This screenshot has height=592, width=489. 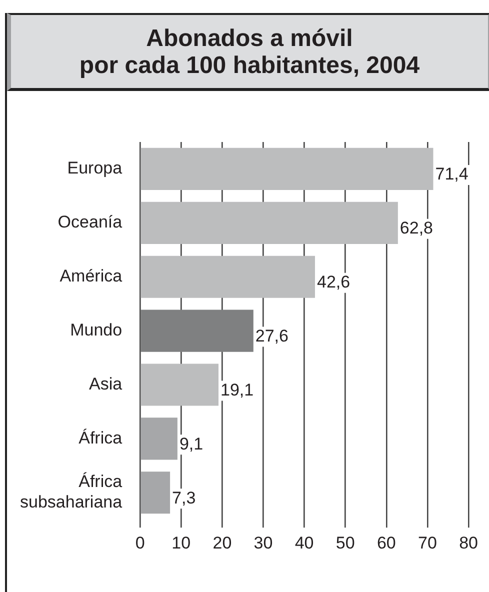 I want to click on x-tick-label: 30, so click(x=263, y=542).